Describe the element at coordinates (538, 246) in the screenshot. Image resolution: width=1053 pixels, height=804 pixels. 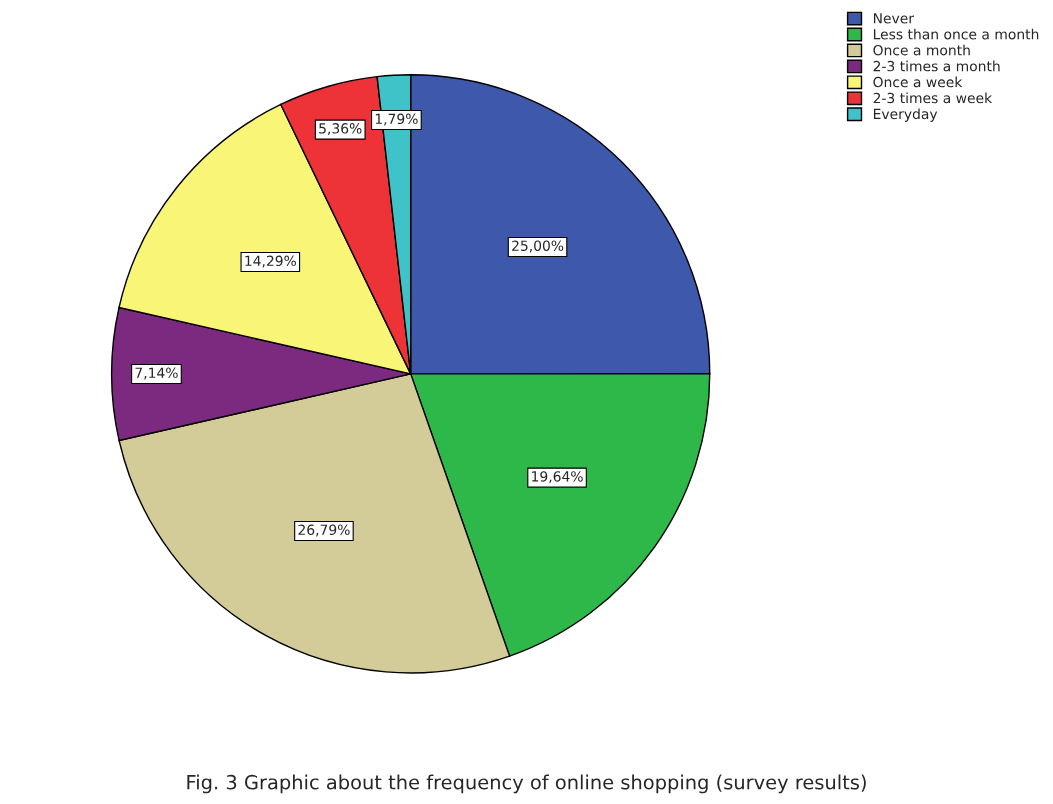
I see `data-label: 25,00%` at that location.